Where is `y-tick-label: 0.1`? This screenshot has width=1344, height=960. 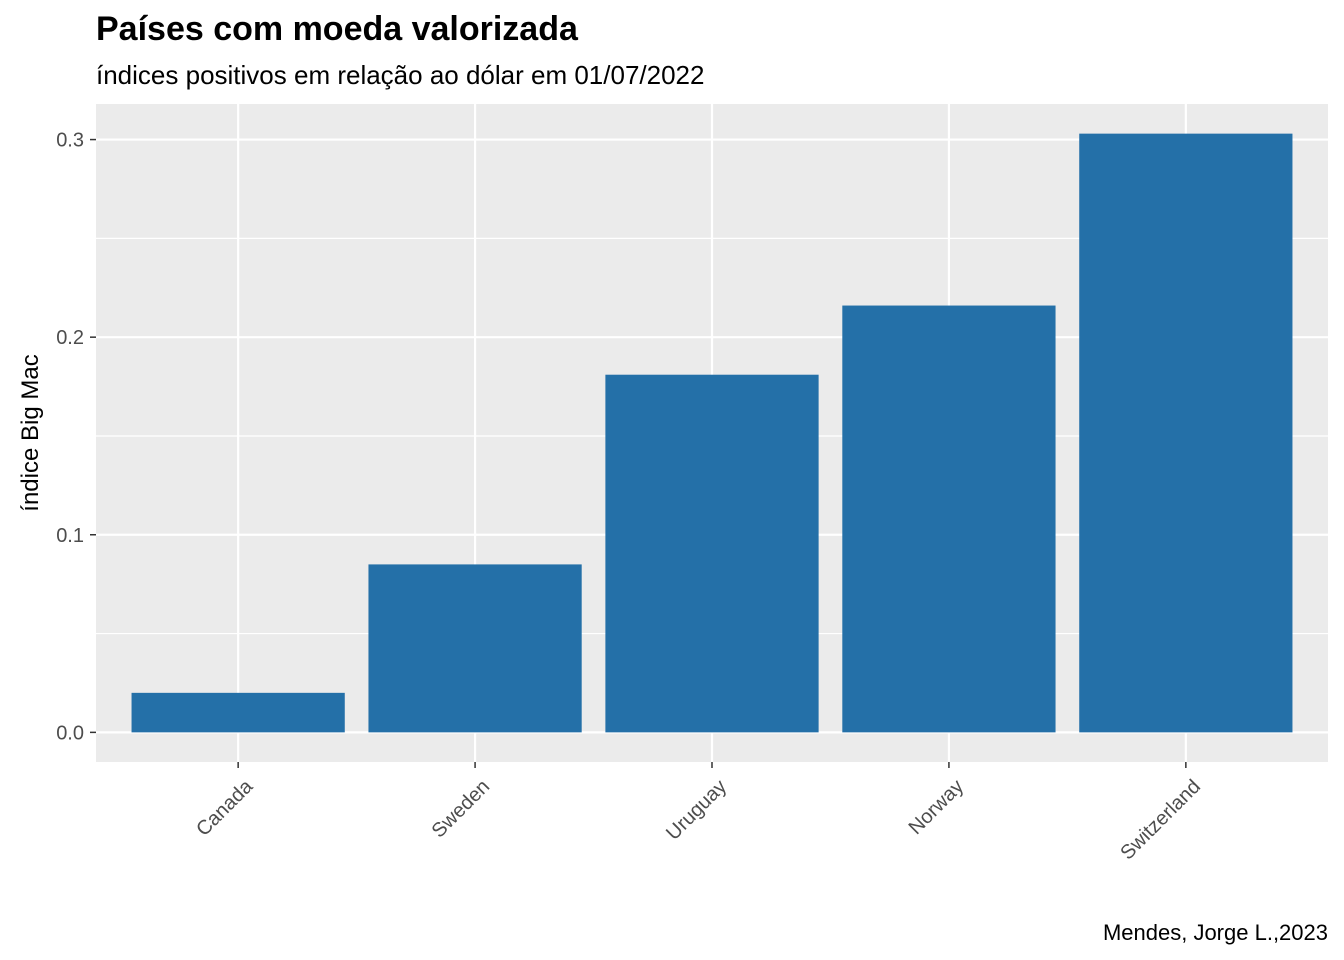 y-tick-label: 0.1 is located at coordinates (70, 536).